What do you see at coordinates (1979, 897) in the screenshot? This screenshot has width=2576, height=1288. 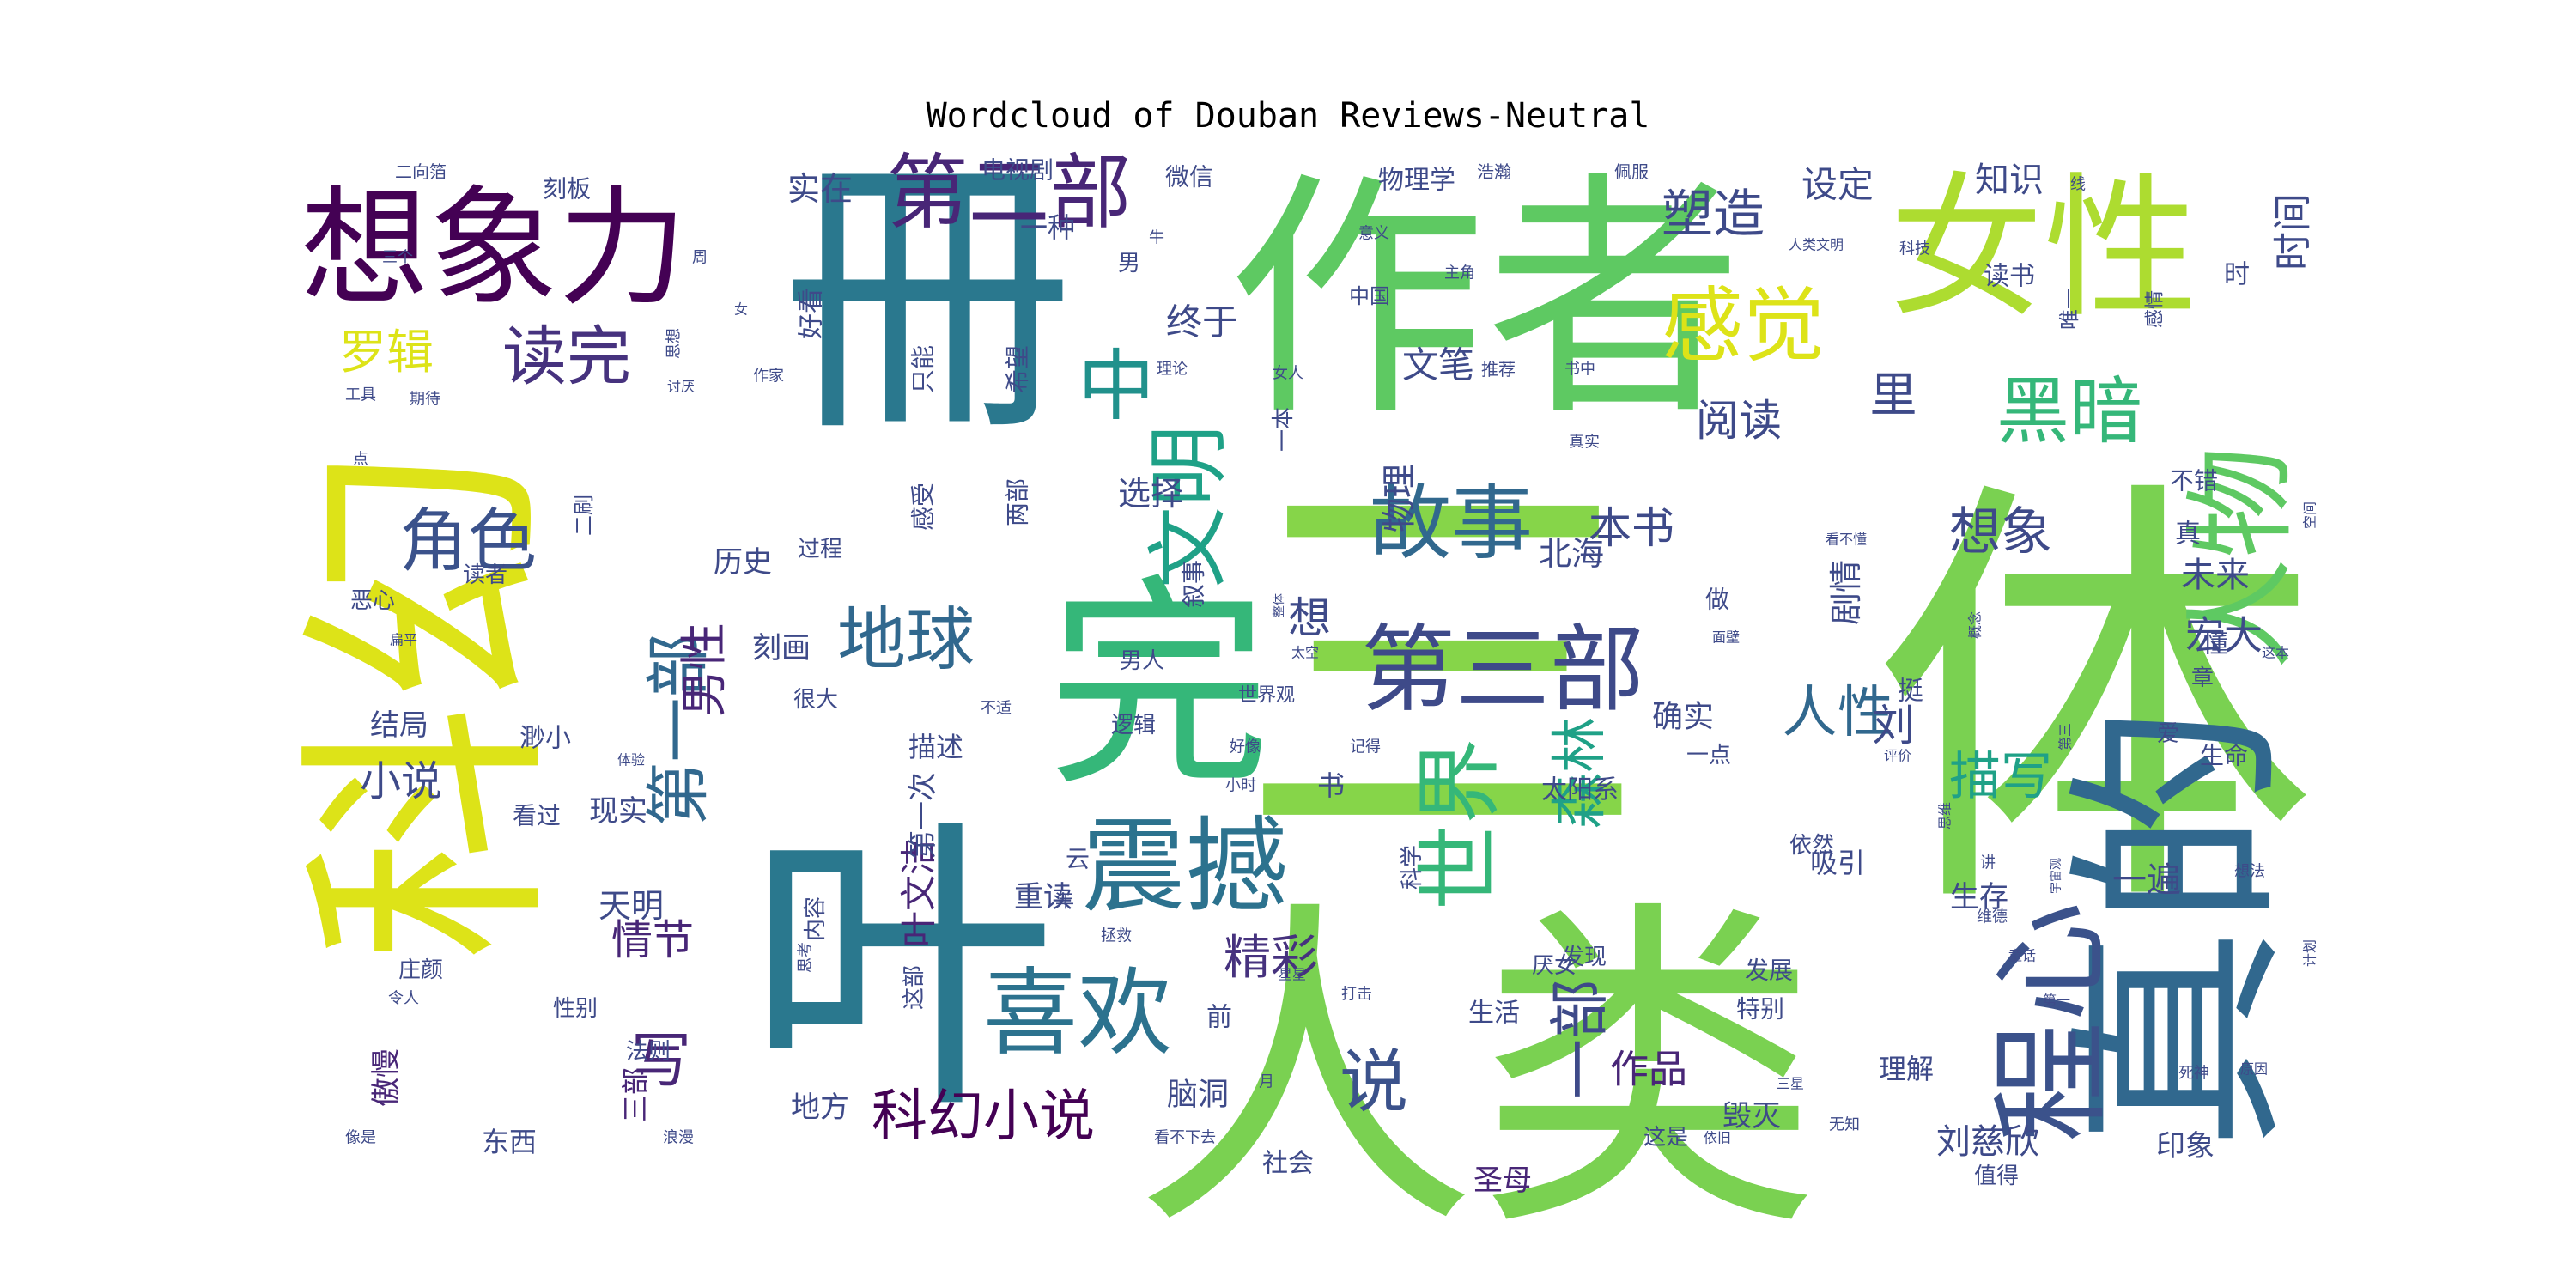 I see `word-64: 生存` at bounding box center [1979, 897].